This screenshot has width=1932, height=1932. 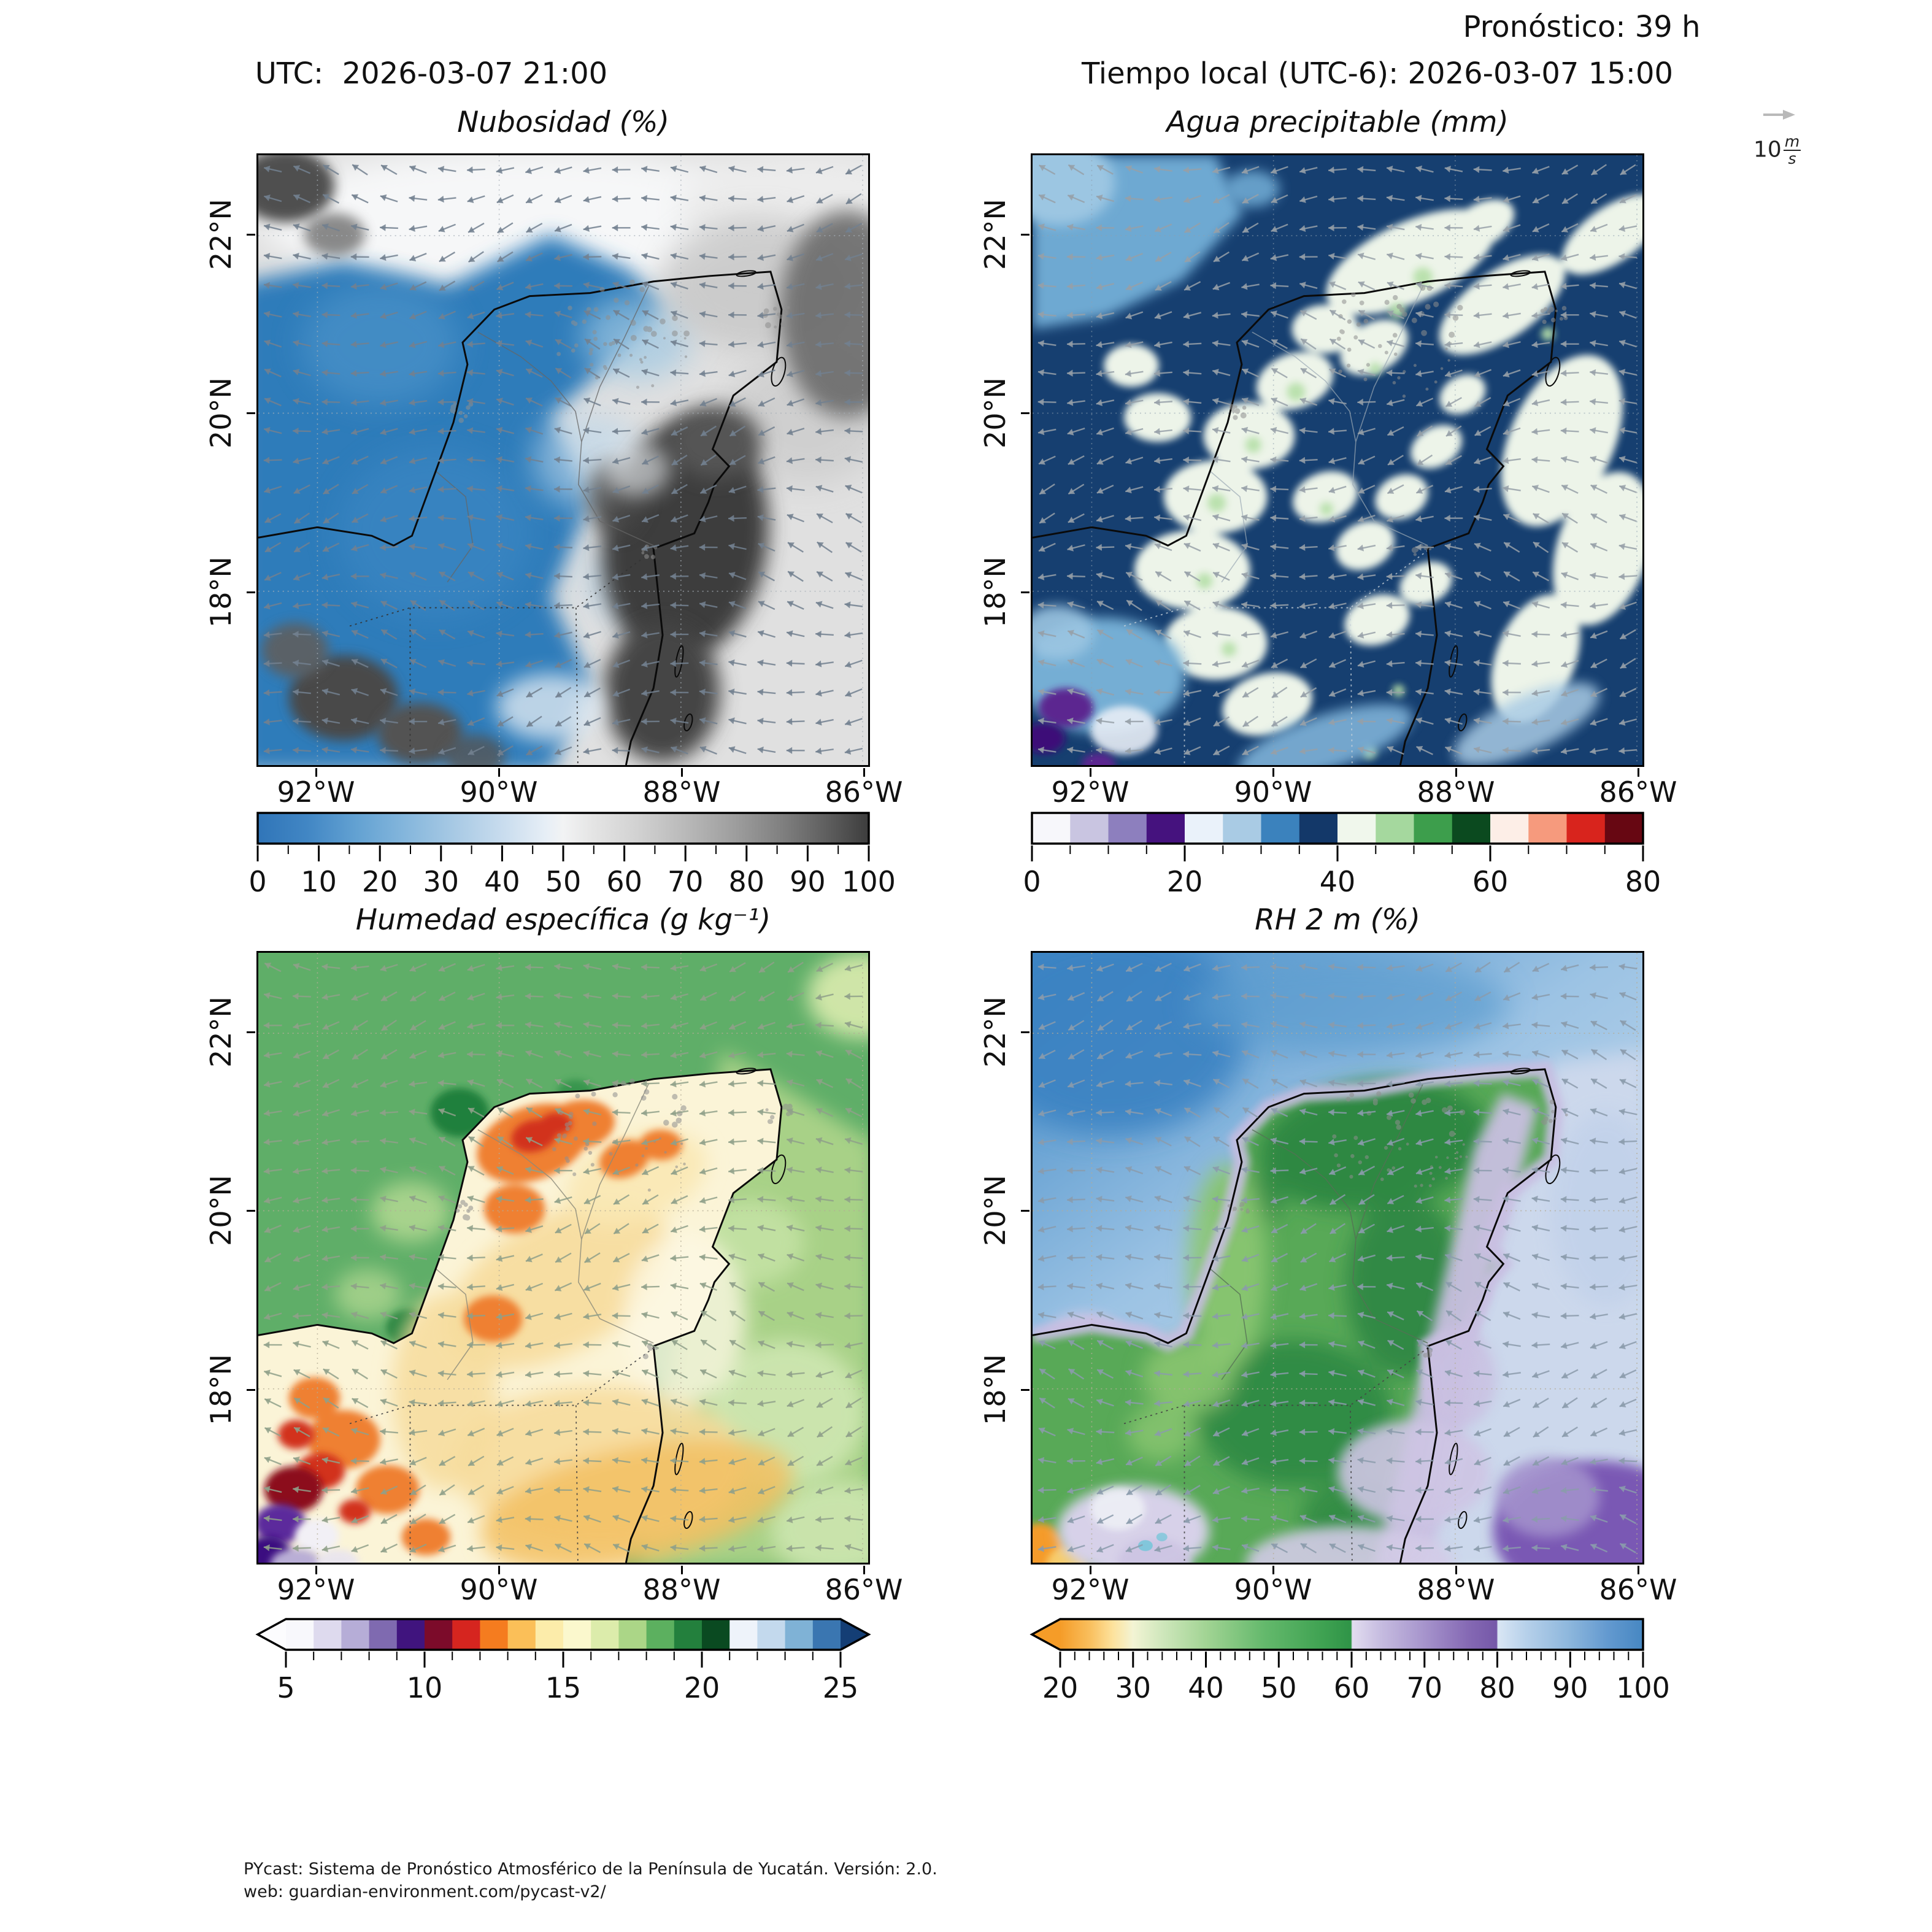 I want to click on attribution-line2: web: guardian-environment.com/pycast-v2/, so click(x=425, y=1891).